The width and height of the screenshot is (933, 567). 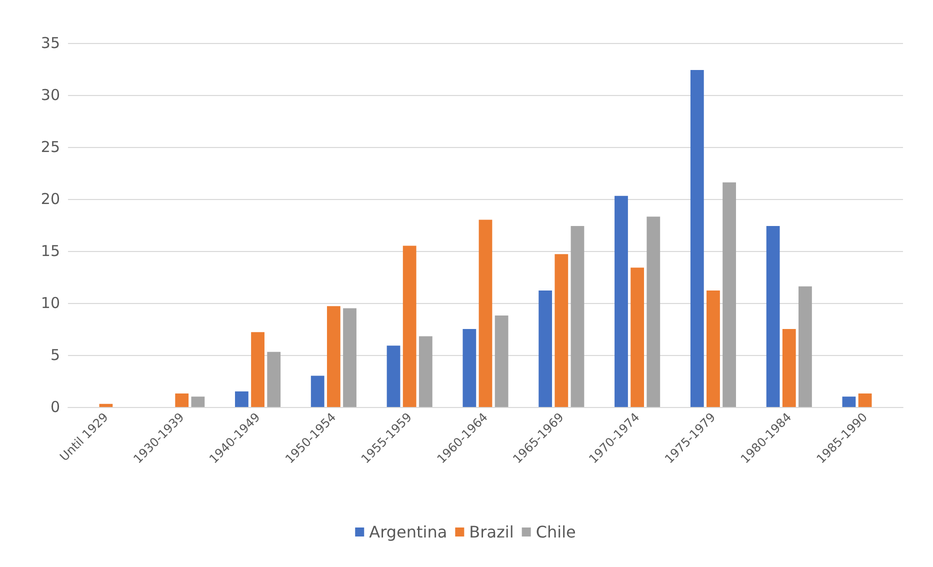 What do you see at coordinates (50, 303) in the screenshot?
I see `y-tick-label: 10` at bounding box center [50, 303].